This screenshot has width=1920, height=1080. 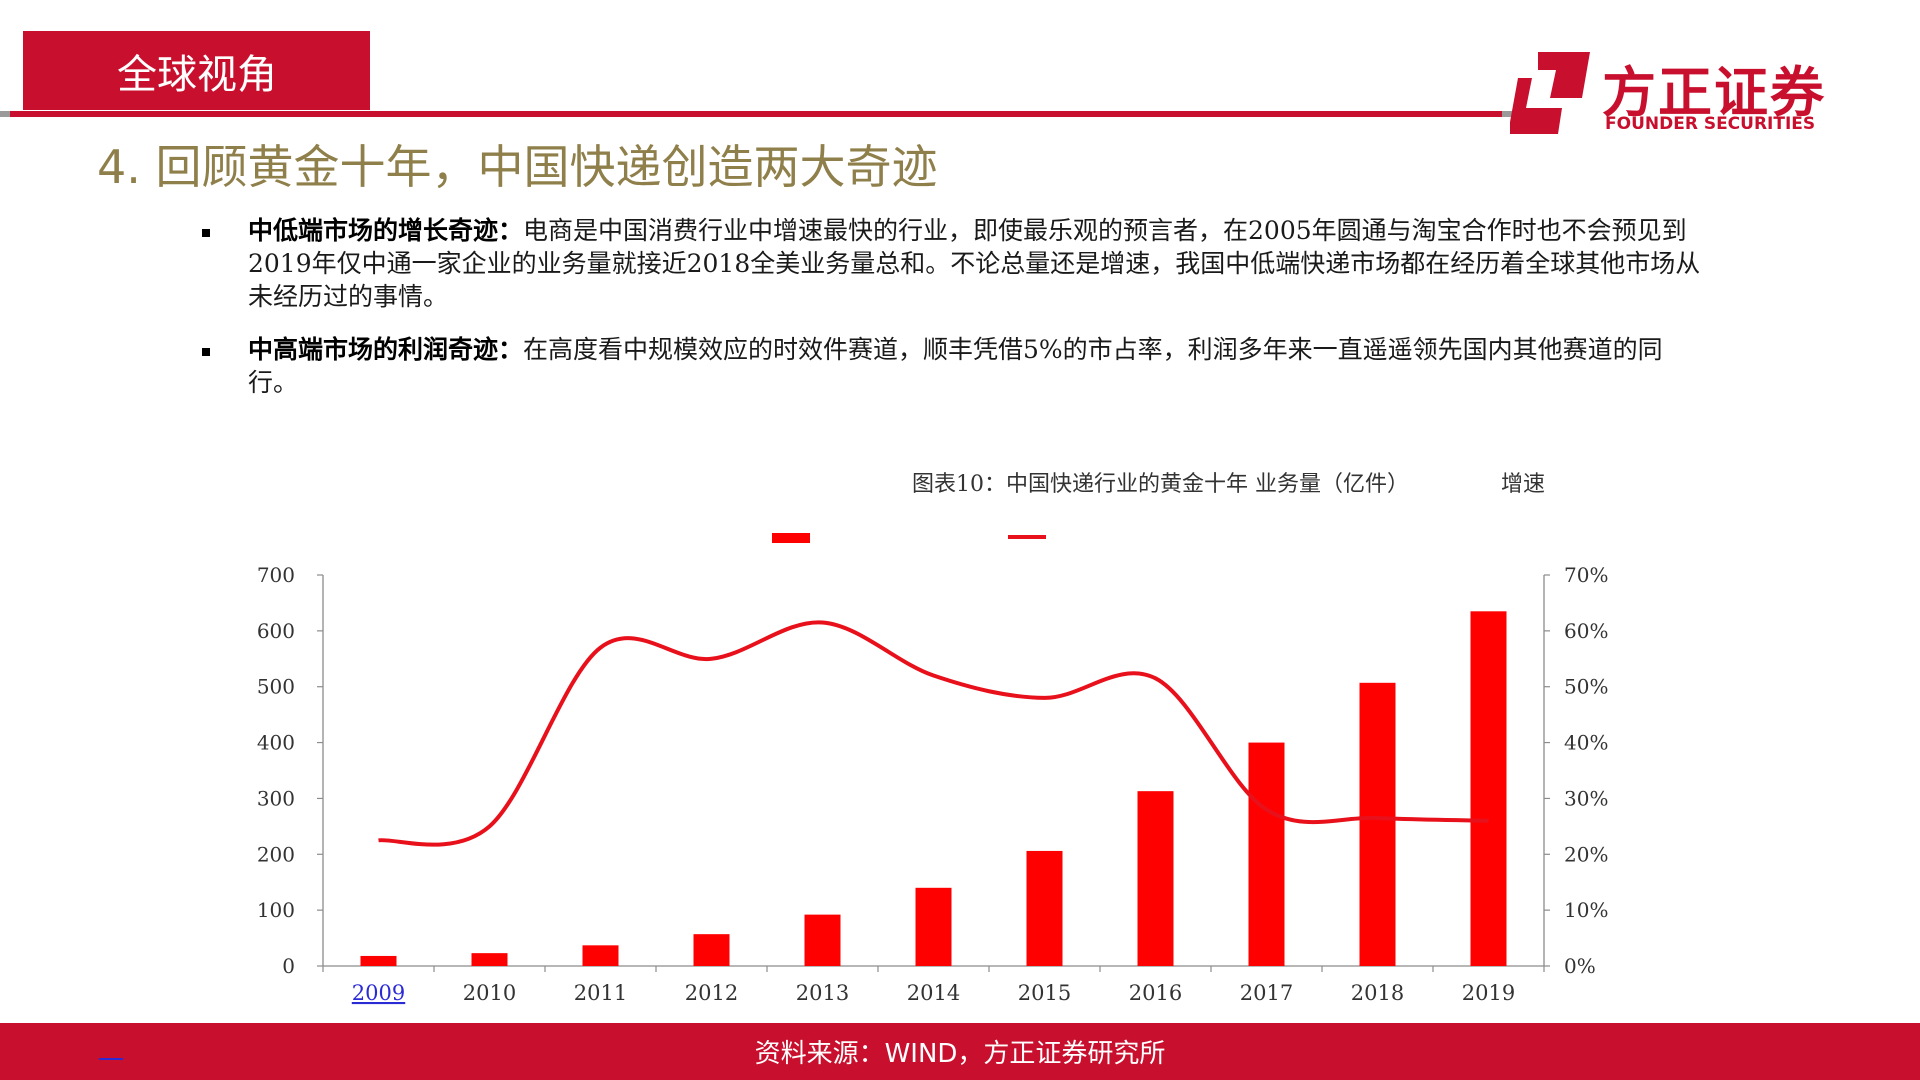 What do you see at coordinates (197, 74) in the screenshot?
I see `section-tag-label: 全球视角` at bounding box center [197, 74].